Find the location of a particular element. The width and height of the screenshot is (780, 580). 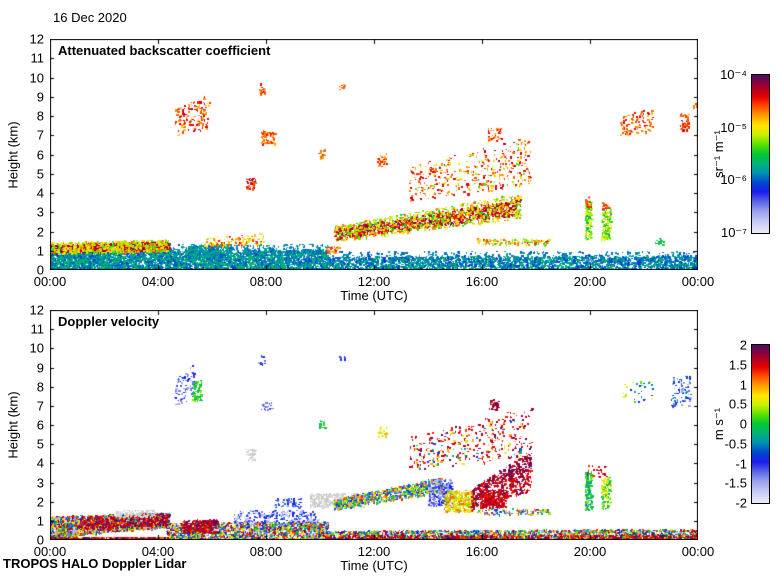

colorbar-tick-label: 10⁻⁶ is located at coordinates (733, 180).